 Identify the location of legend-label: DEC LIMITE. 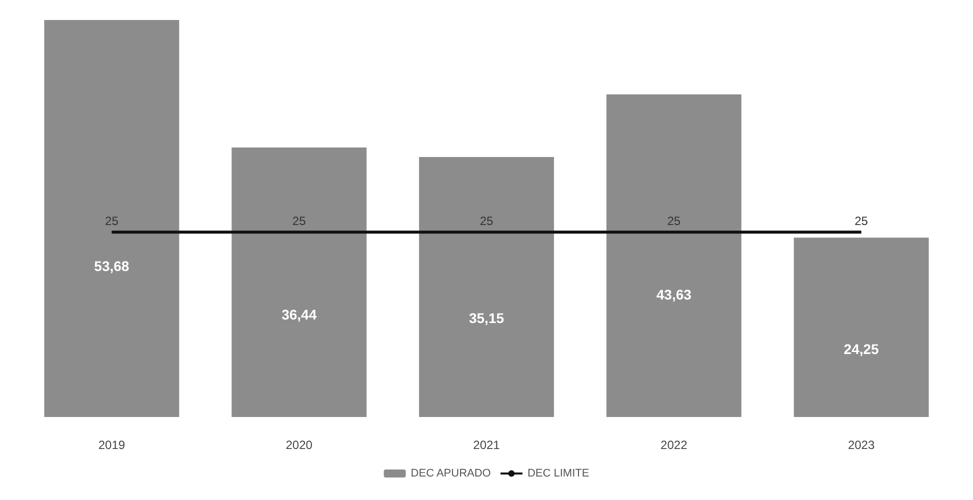
(558, 474).